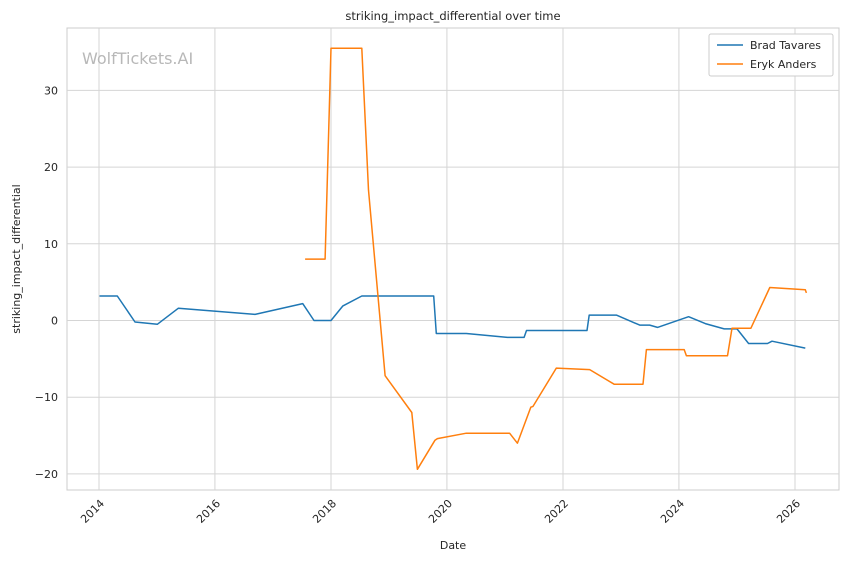 The width and height of the screenshot is (850, 561). Describe the element at coordinates (51, 167) in the screenshot. I see `y-tick-label: 20` at that location.